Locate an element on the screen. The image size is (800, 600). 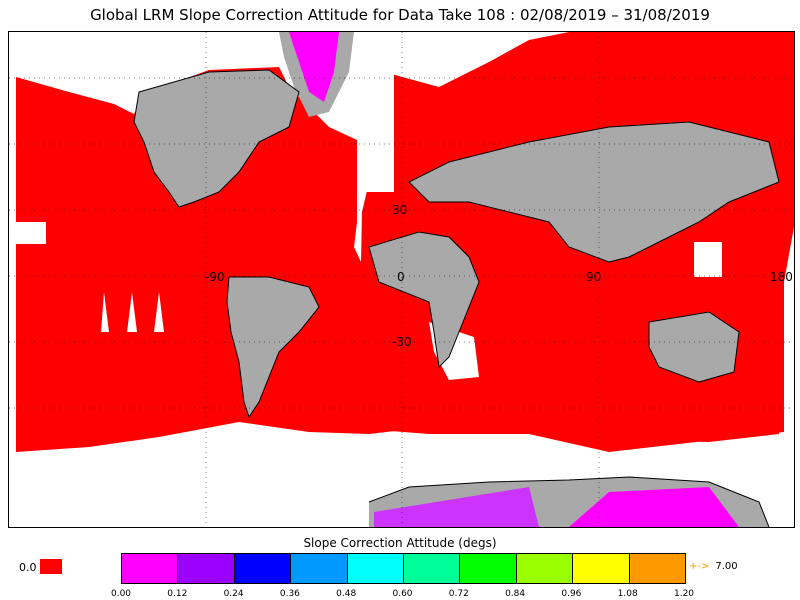
colorbar-title: Slope Correction Attitude (degs) is located at coordinates (400, 543).